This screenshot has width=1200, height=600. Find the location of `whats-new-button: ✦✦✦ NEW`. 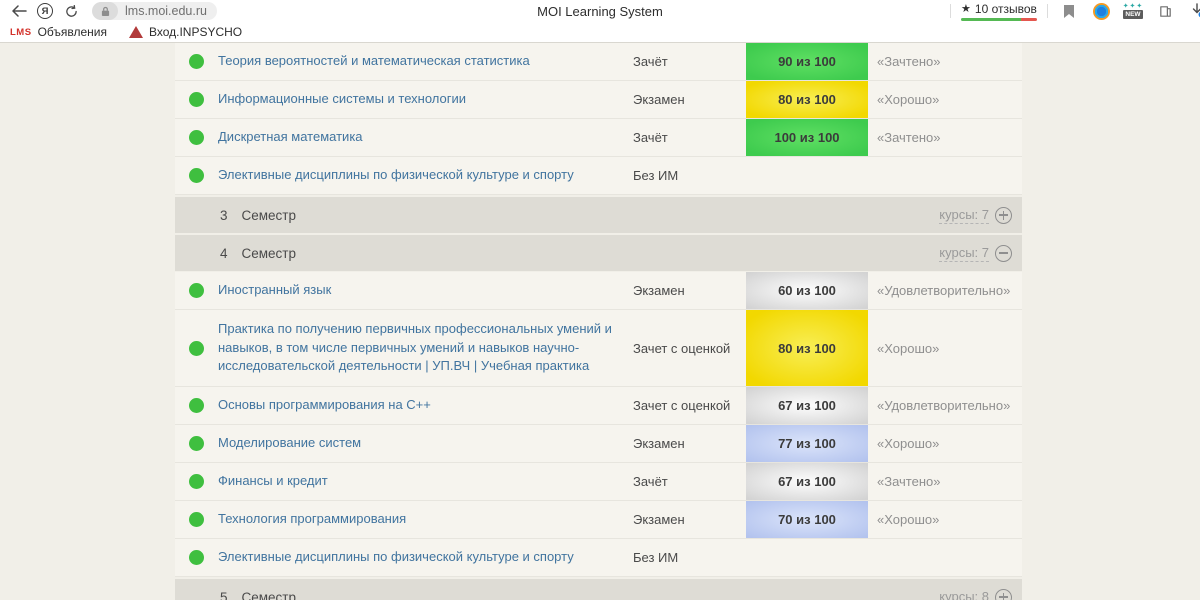

whats-new-button: ✦✦✦ NEW is located at coordinates (1133, 11).